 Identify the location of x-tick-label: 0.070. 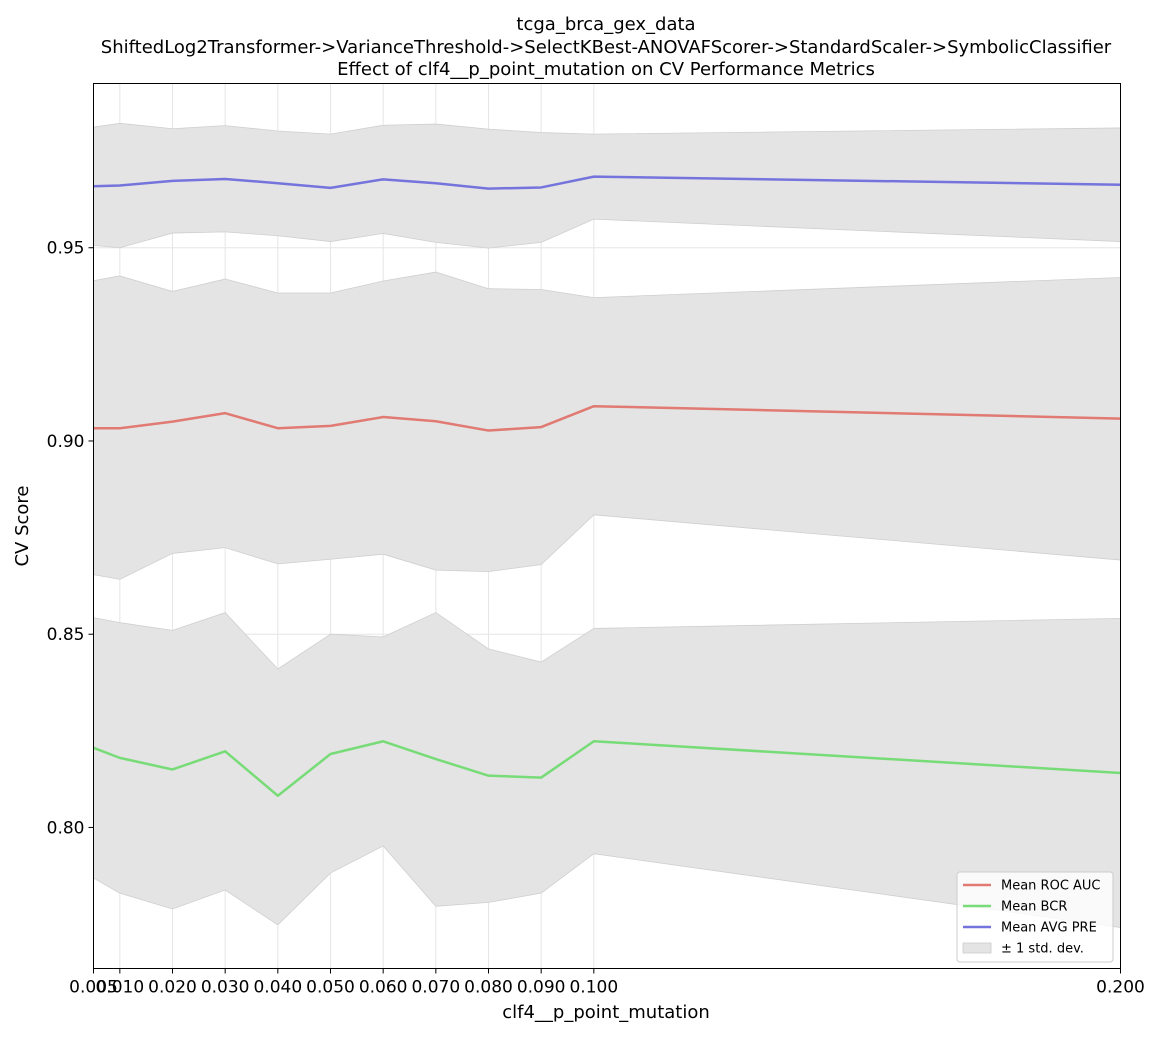
(435, 988).